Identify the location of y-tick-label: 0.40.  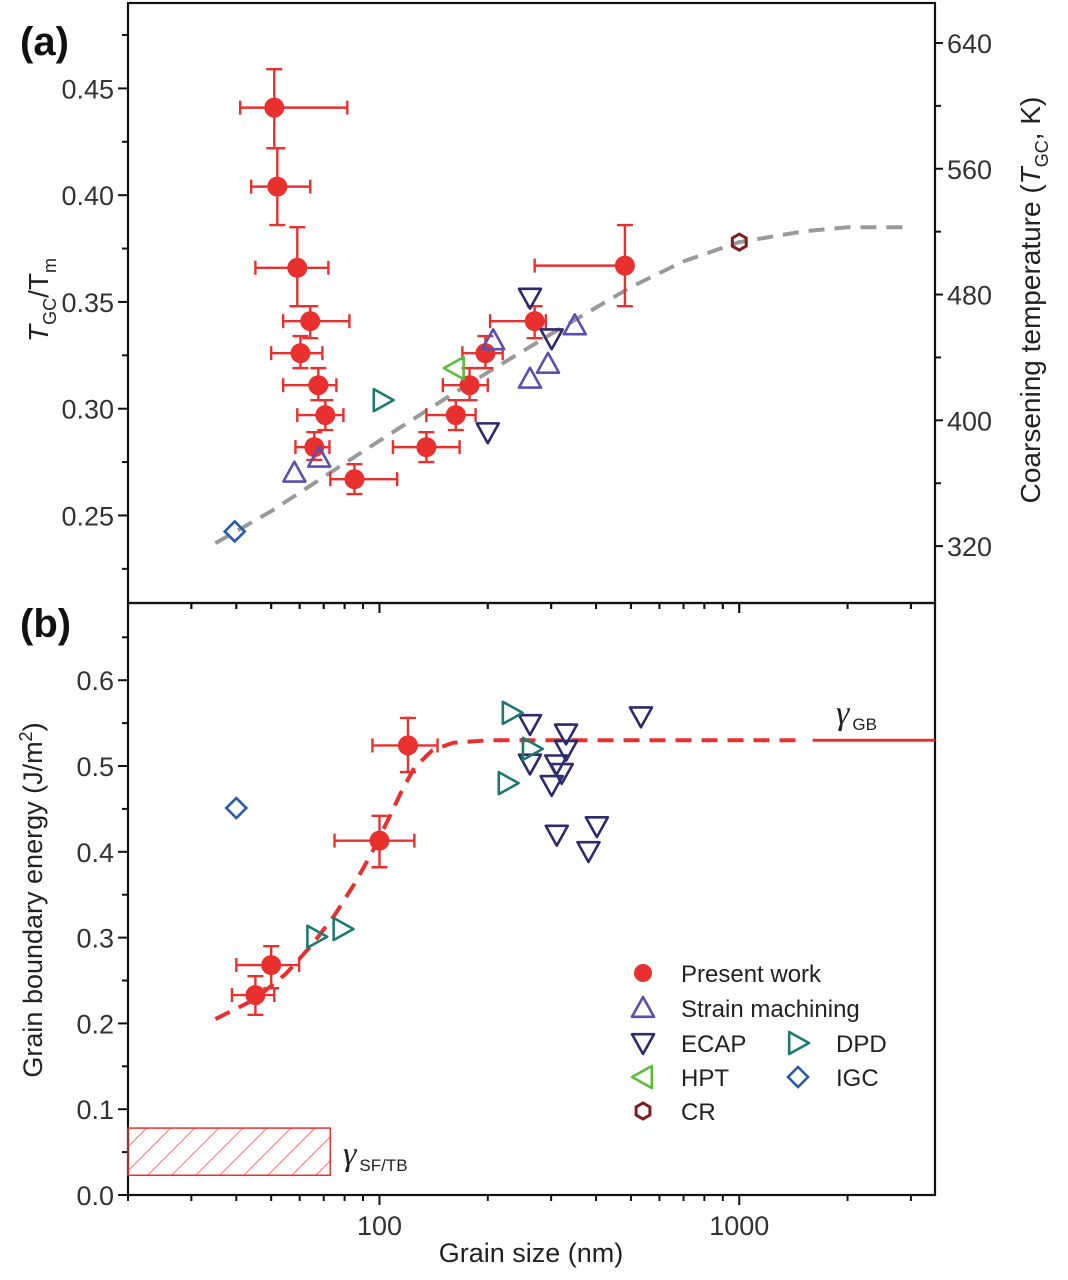
(87, 196).